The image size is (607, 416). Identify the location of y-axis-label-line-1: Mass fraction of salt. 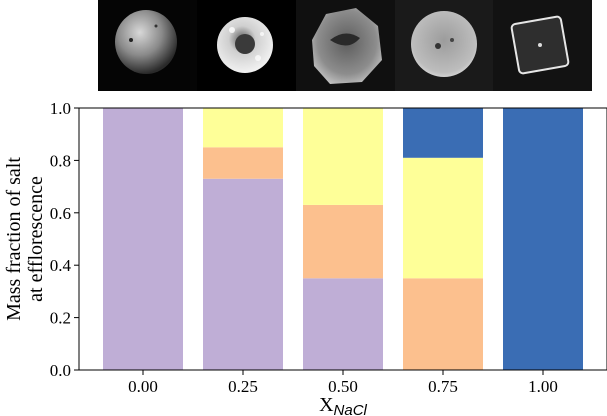
(14, 239).